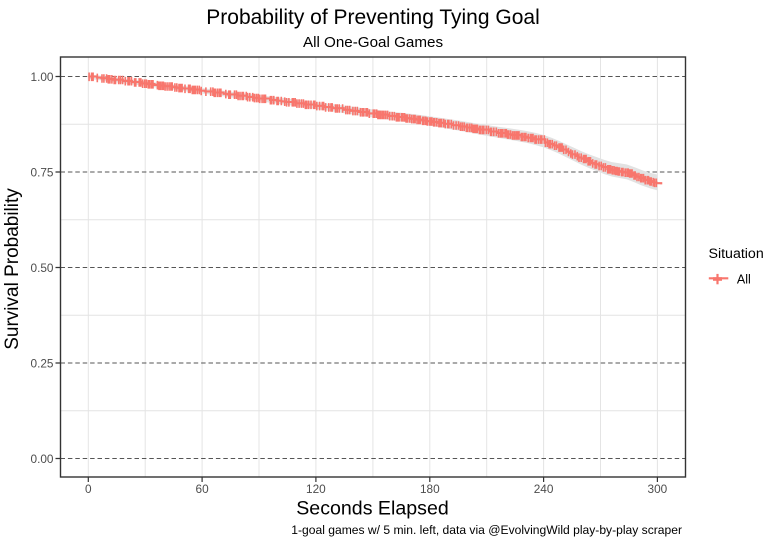 This screenshot has width=778, height=545. What do you see at coordinates (744, 279) in the screenshot?
I see `svg-text: All` at bounding box center [744, 279].